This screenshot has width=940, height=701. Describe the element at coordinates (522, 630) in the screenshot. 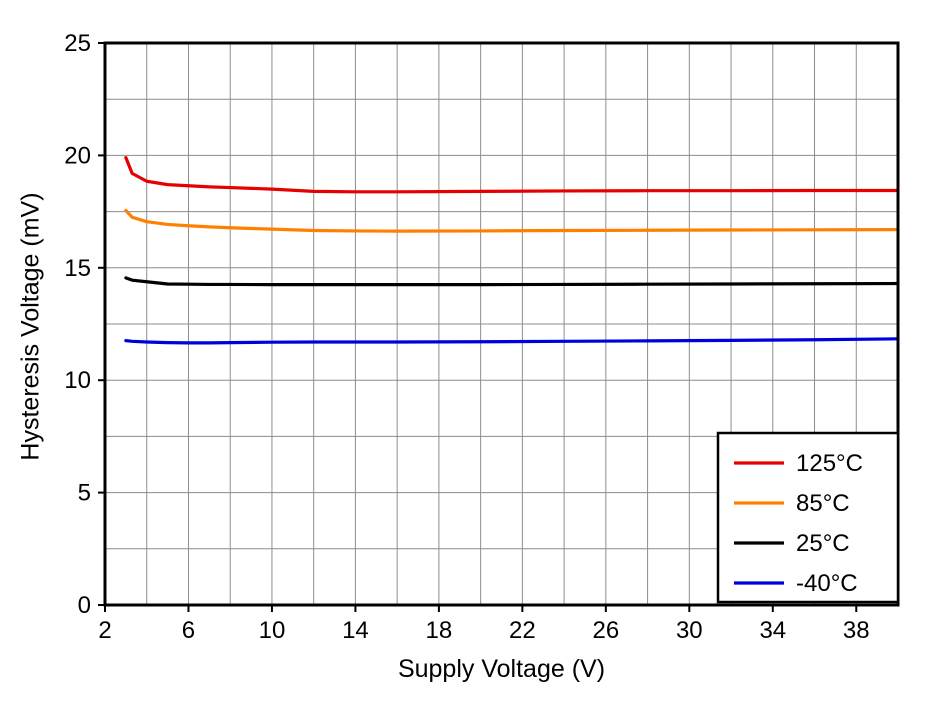

I see `x-tick-label: 22` at that location.